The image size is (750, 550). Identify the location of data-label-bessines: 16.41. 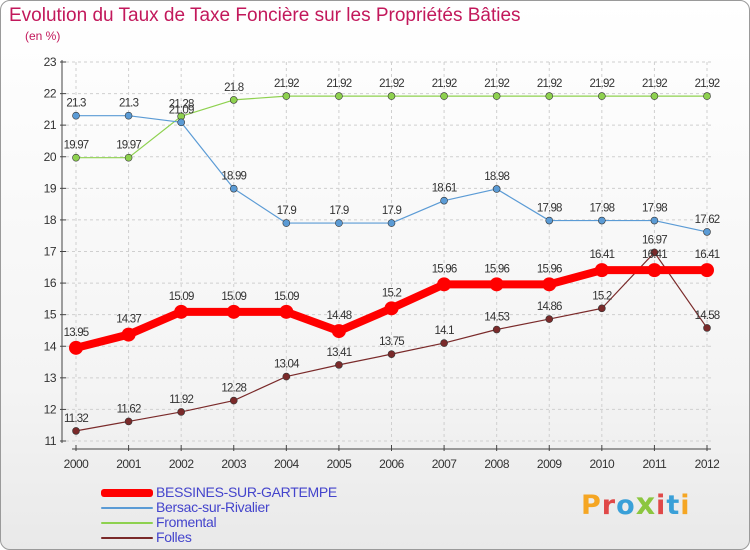
(601, 255).